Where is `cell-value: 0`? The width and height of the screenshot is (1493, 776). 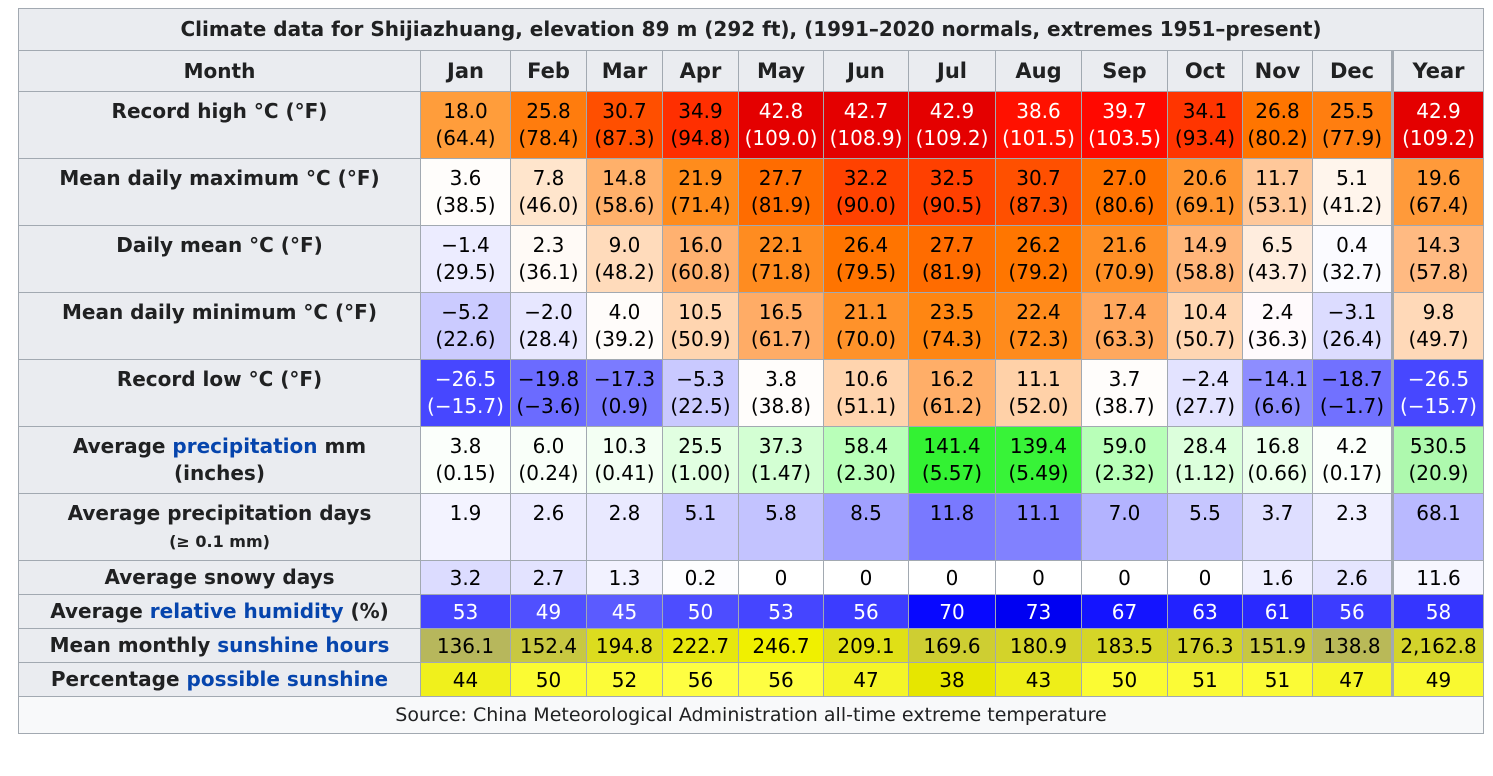 cell-value: 0 is located at coordinates (1038, 577).